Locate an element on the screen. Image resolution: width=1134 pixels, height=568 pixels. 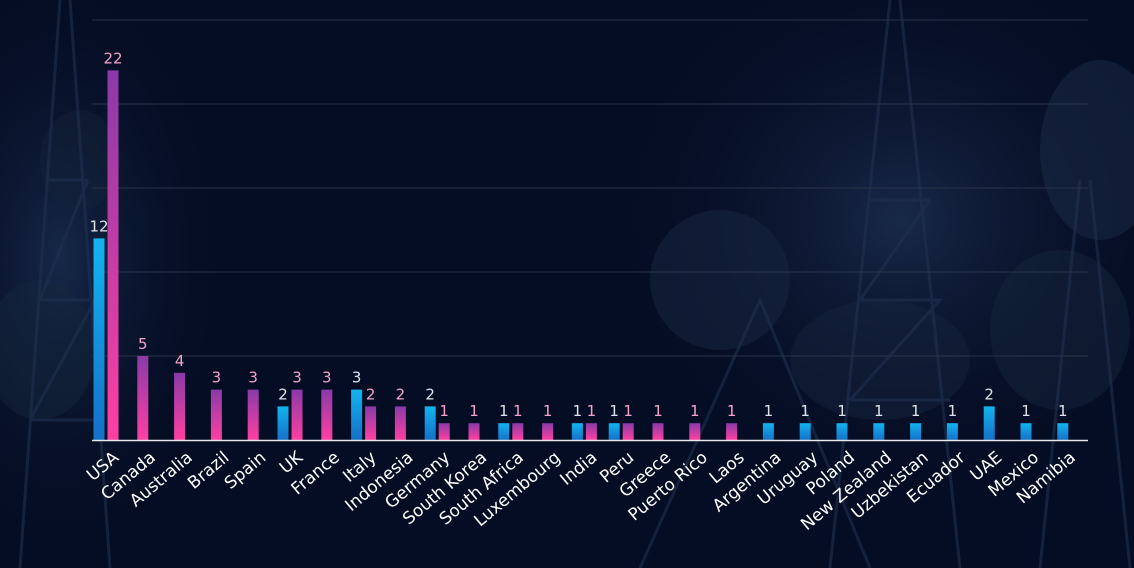
value-label-blue-21: 1 is located at coordinates (879, 411).